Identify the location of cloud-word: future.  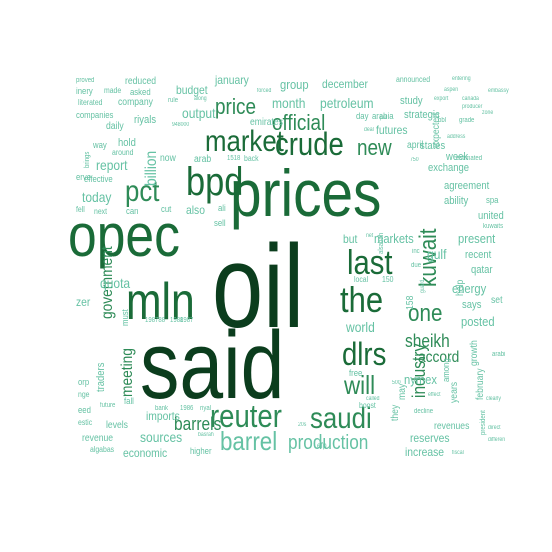
(108, 405).